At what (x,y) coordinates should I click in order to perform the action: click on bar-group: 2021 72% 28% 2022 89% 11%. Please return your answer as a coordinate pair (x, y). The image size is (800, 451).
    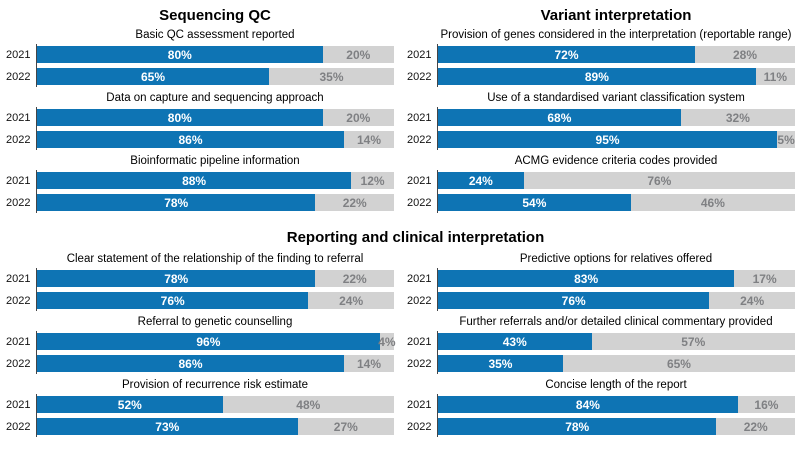
    Looking at the image, I should click on (601, 65).